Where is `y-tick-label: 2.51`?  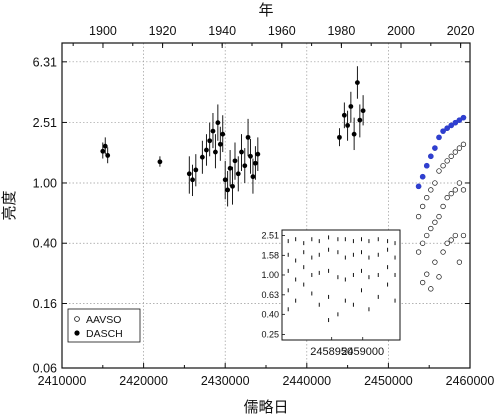 y-tick-label: 2.51 is located at coordinates (45, 123).